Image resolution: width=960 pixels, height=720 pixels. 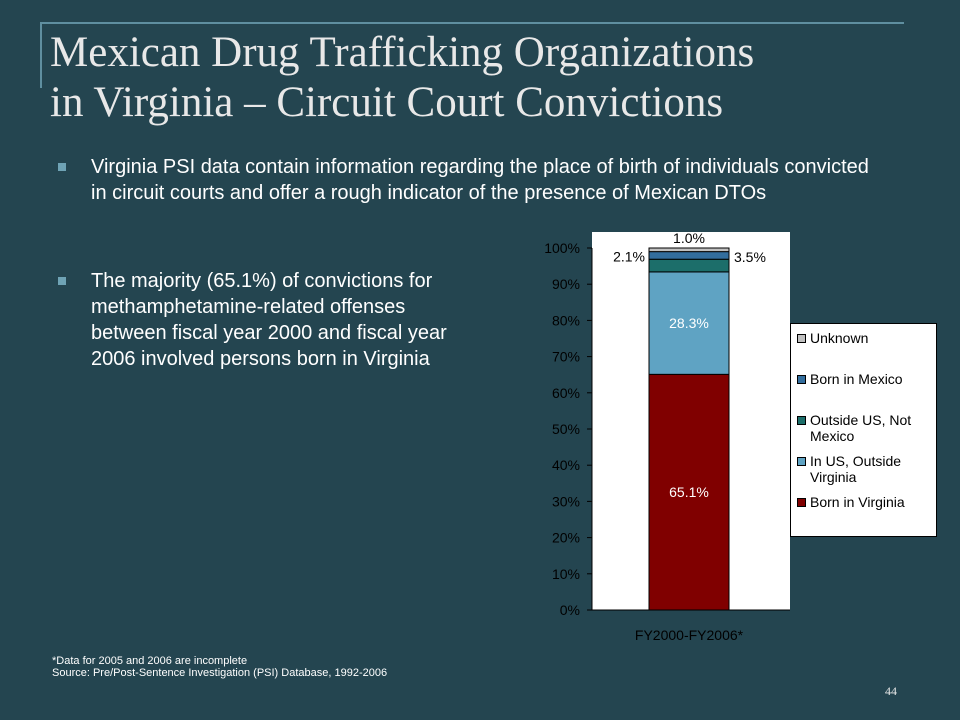 I want to click on bar-segments, so click(x=689, y=429).